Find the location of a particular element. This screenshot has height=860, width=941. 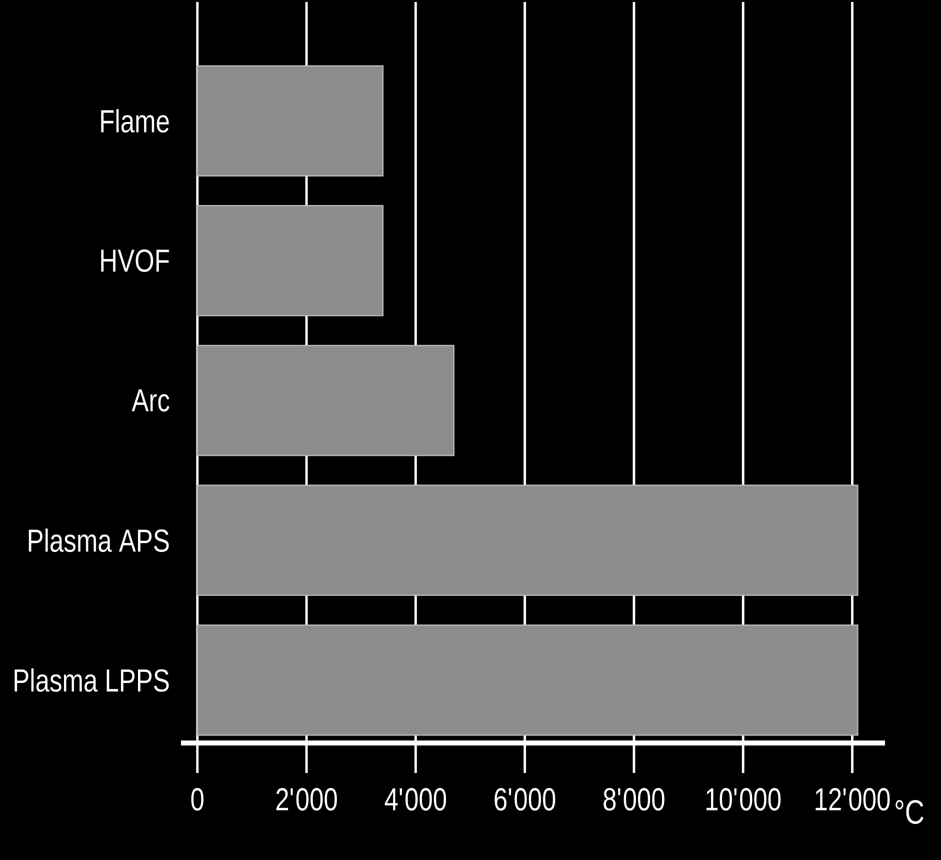

y-tick-label: Plasma LPPS is located at coordinates (91, 680).